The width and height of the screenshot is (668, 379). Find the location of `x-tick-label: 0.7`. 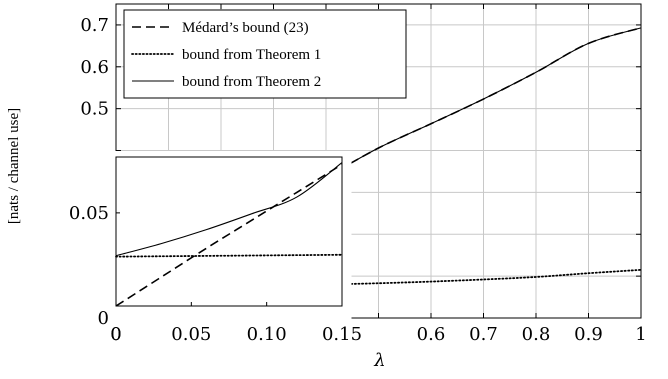

x-tick-label: 0.7 is located at coordinates (483, 334).